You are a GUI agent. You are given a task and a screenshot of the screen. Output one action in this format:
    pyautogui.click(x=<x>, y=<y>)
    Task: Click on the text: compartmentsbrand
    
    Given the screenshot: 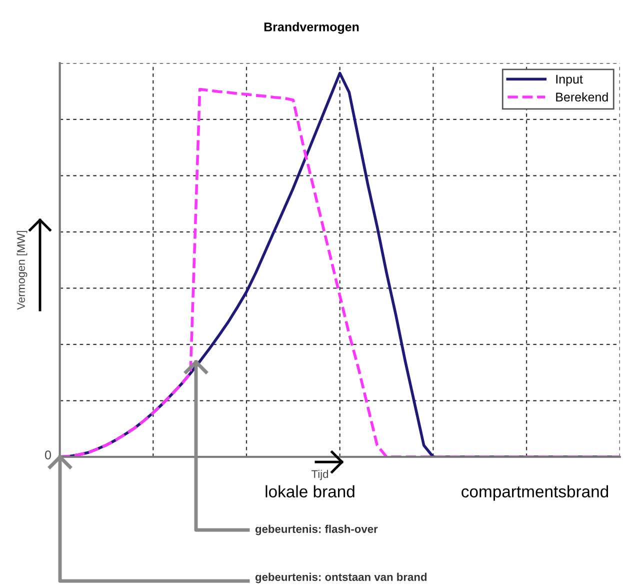 What is the action you would take?
    pyautogui.click(x=535, y=493)
    